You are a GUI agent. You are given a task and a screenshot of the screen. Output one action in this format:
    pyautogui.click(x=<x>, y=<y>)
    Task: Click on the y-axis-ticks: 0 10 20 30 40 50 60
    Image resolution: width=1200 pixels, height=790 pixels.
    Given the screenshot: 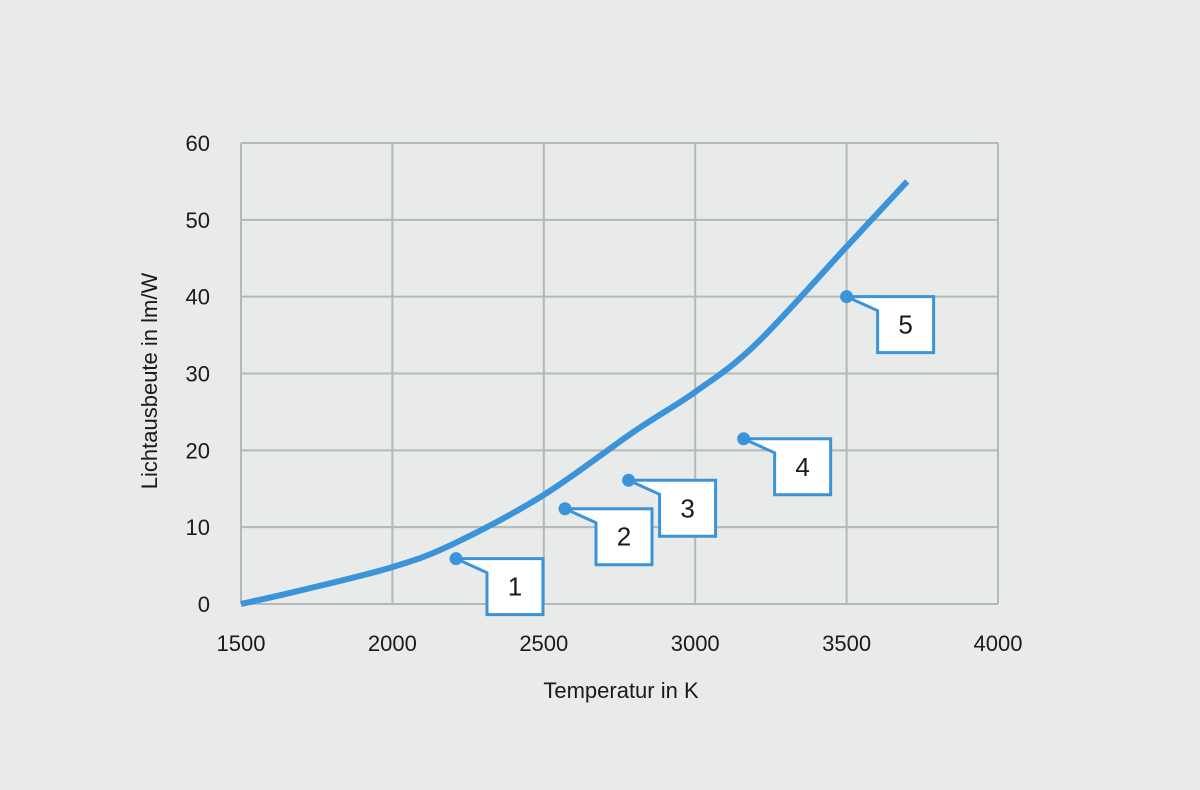 What is the action you would take?
    pyautogui.click(x=198, y=374)
    